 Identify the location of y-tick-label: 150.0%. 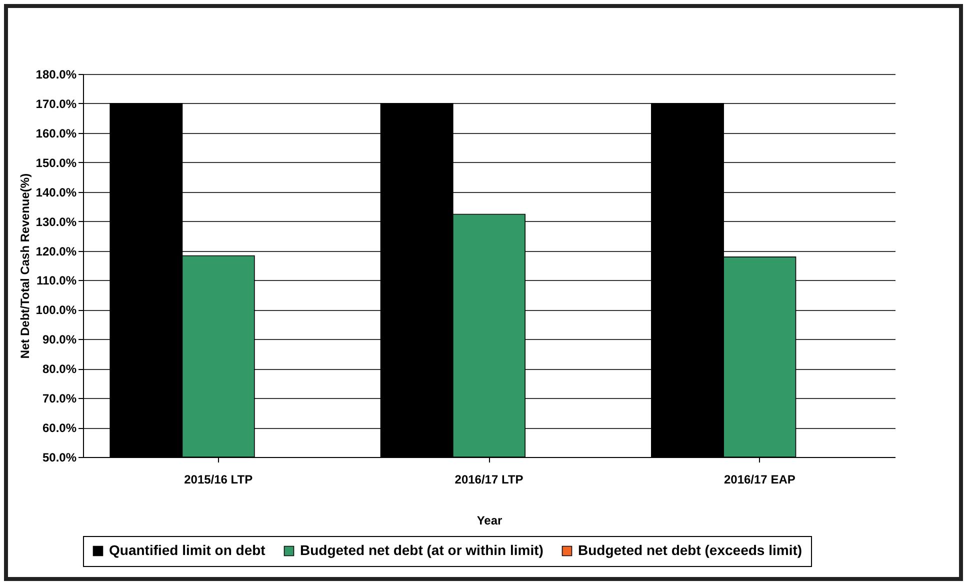
(56, 163).